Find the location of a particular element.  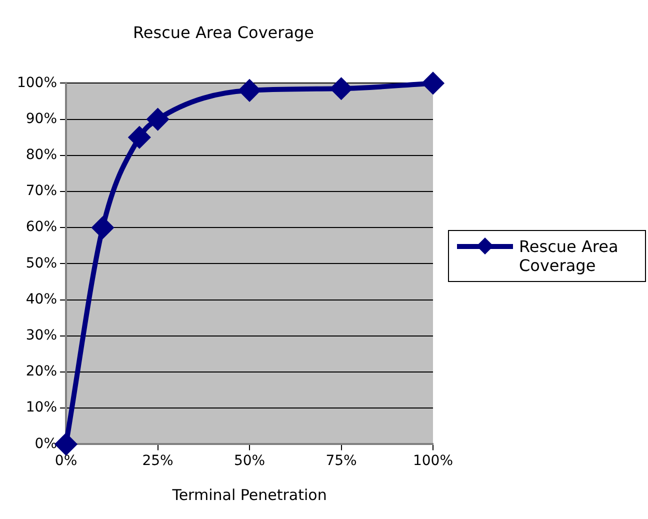

chart-title: Rescue Area Coverage is located at coordinates (223, 32).